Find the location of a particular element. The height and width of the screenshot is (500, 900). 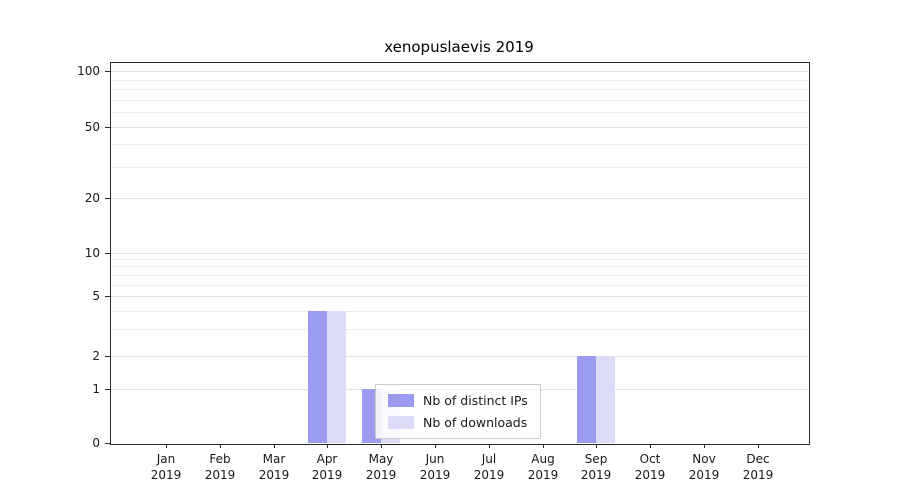

legend-label-downloads: Nb of downloads is located at coordinates (475, 422).